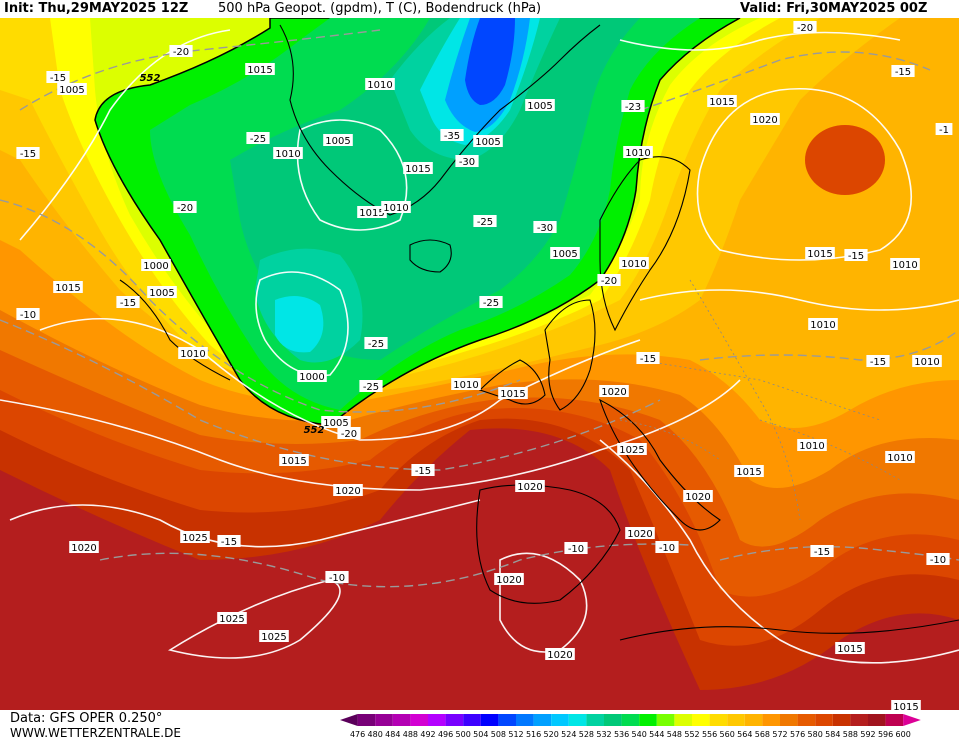 The image size is (959, 741). What do you see at coordinates (633, 106) in the screenshot?
I see `temperature-label: -23` at bounding box center [633, 106].